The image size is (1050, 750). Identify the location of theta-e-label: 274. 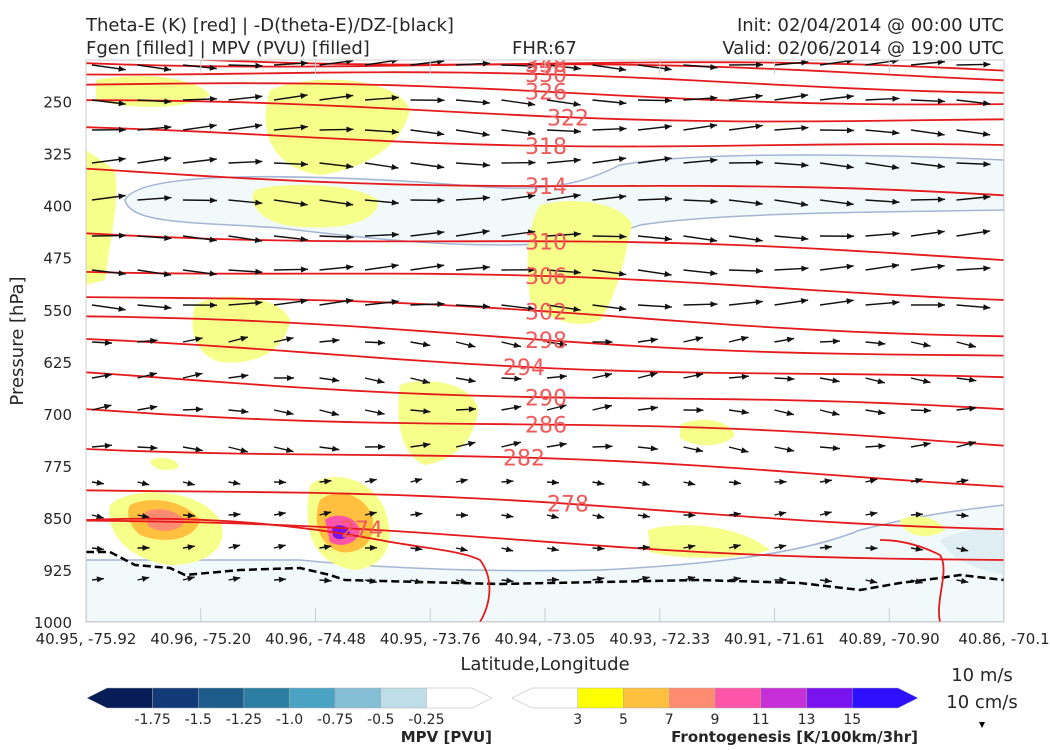
(362, 530).